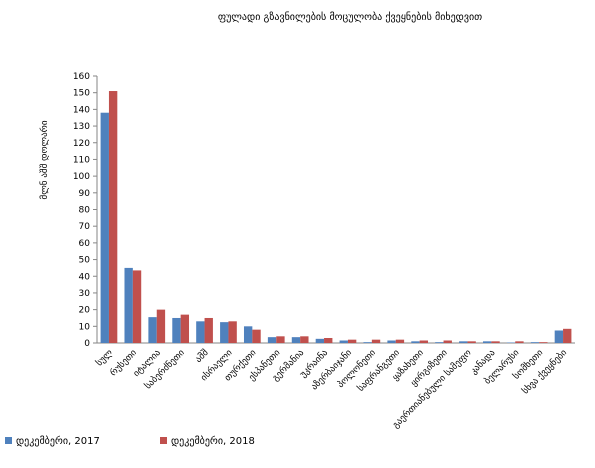  I want to click on y-tick-label: 90, so click(85, 194).